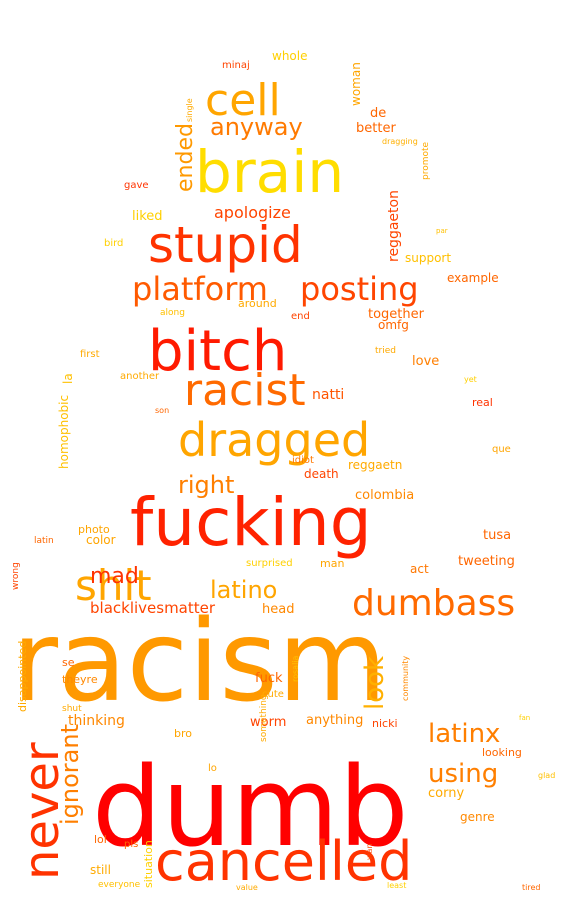  Describe the element at coordinates (400, 141) in the screenshot. I see `cloud-word: dragging` at that location.